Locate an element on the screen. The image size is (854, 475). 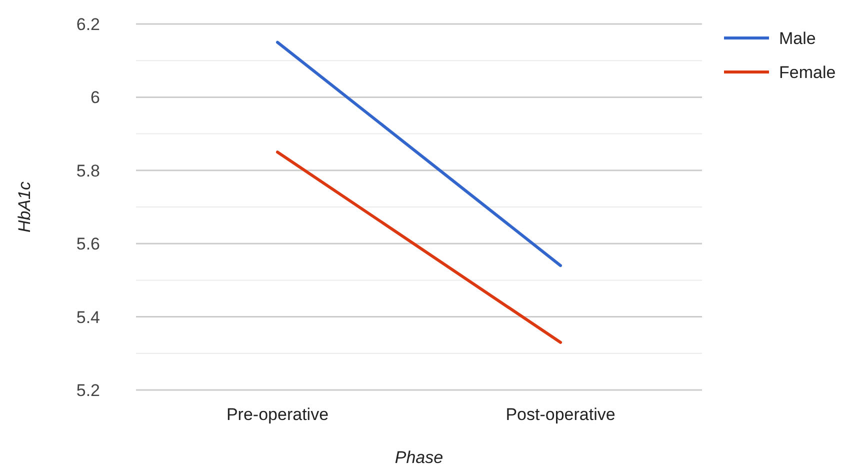
x-axis-title: Phase is located at coordinates (419, 457).